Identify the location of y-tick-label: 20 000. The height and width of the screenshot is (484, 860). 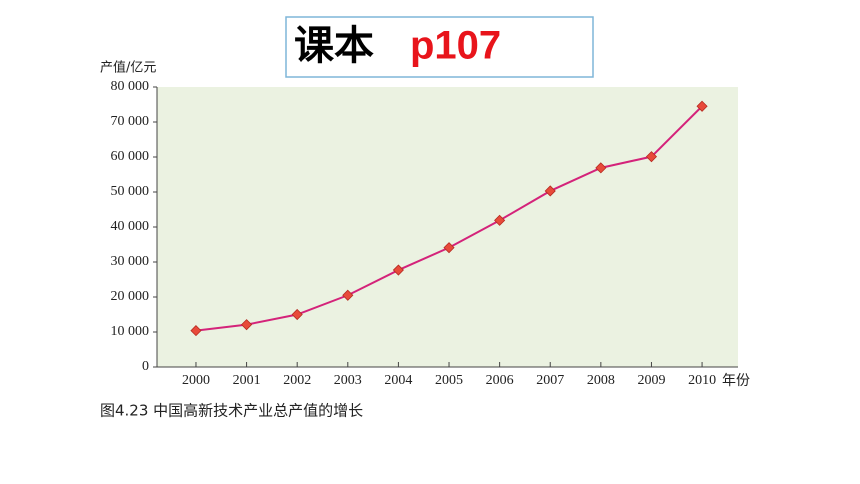
(130, 296).